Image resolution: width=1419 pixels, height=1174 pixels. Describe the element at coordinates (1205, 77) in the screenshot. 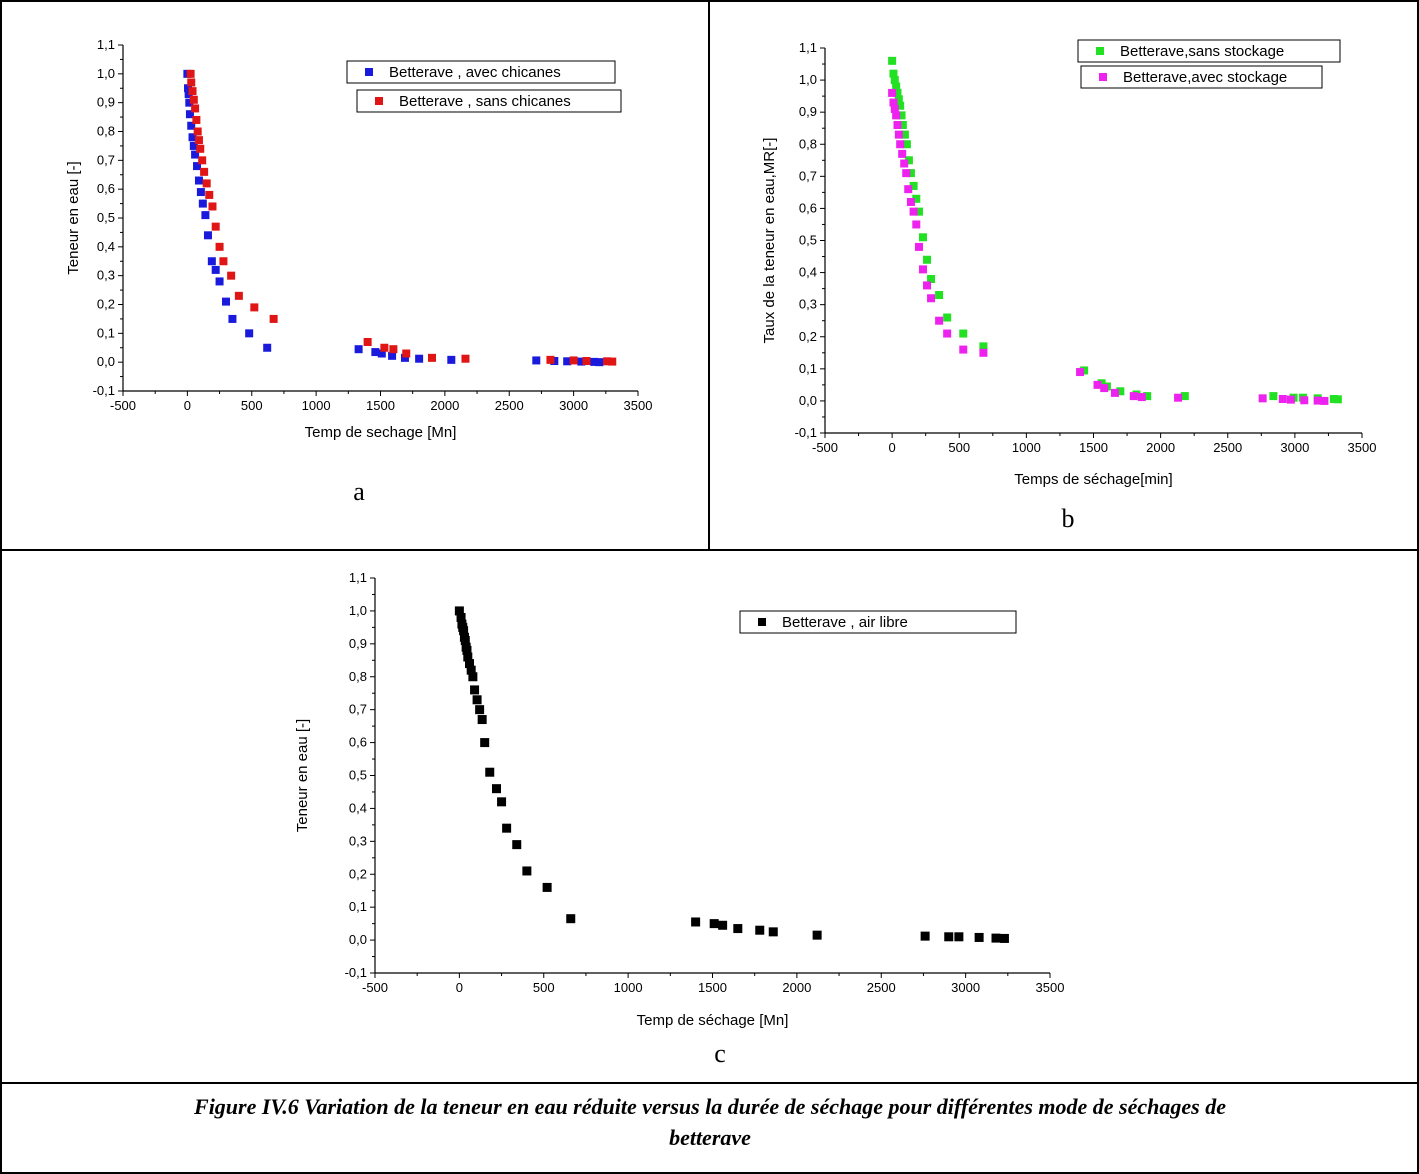

I see `legend-label: Betterave,avec stockage` at that location.